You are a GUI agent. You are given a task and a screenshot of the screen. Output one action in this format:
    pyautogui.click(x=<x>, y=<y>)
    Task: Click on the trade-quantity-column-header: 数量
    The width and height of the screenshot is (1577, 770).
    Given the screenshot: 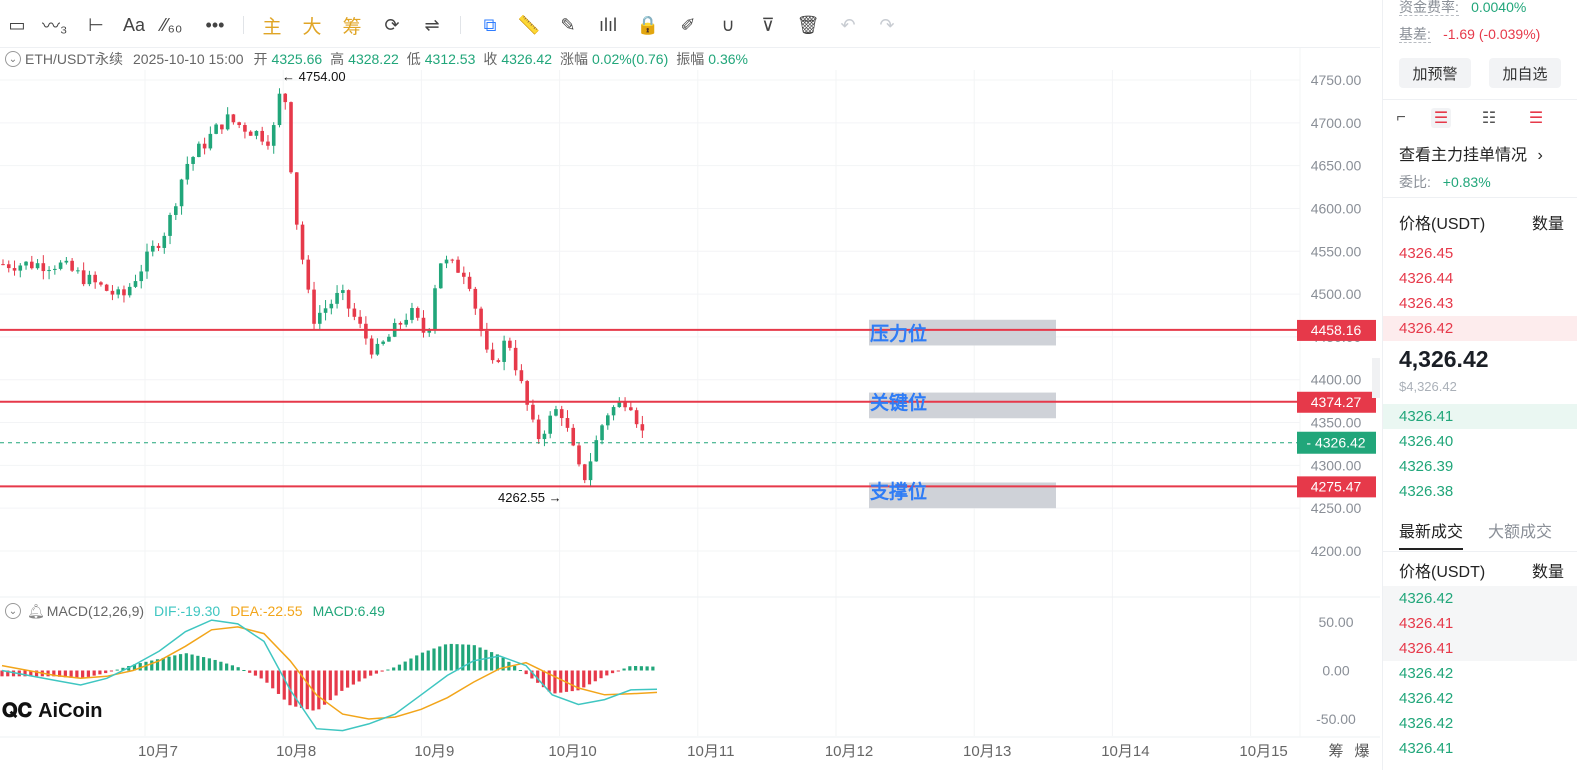 What is the action you would take?
    pyautogui.click(x=1548, y=572)
    